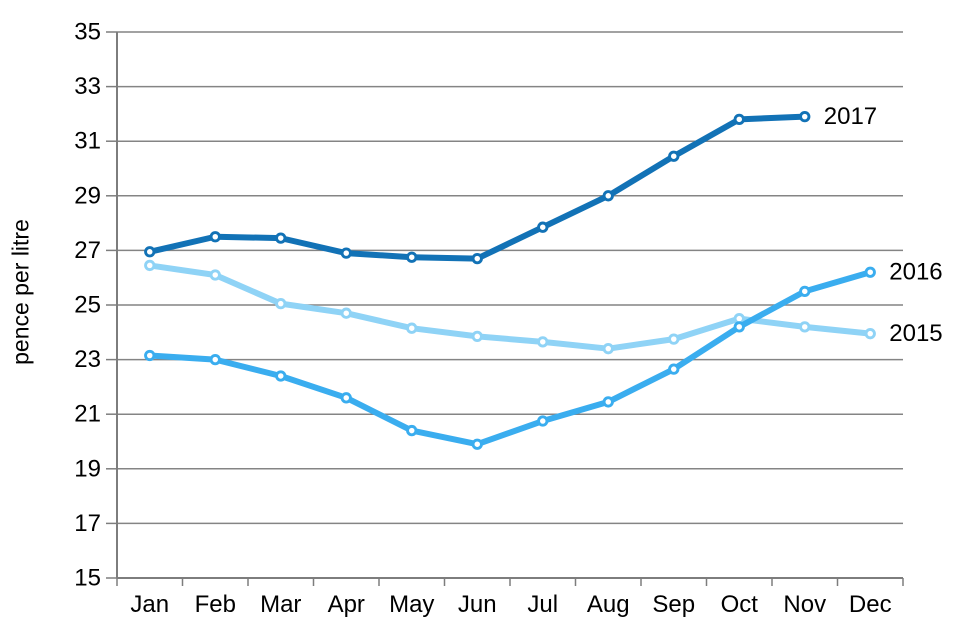  What do you see at coordinates (87, 86) in the screenshot?
I see `y-tick-label: 33` at bounding box center [87, 86].